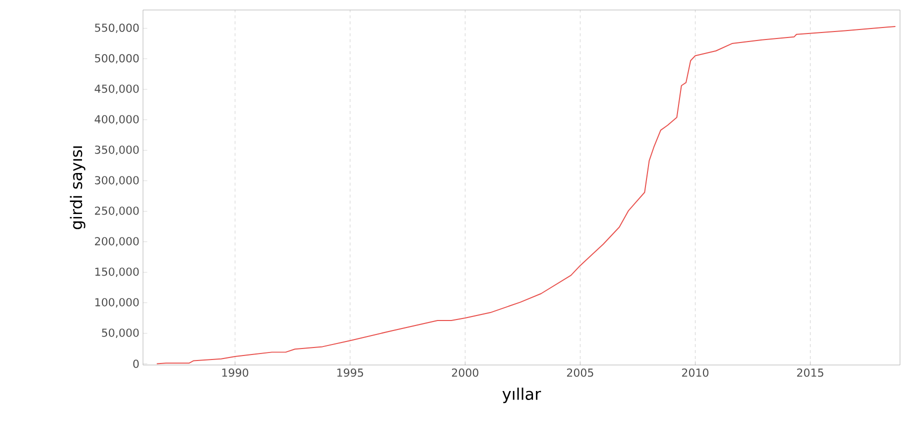 This screenshot has height=434, width=904. Describe the element at coordinates (116, 119) in the screenshot. I see `y-tick-label: 400,000` at that location.